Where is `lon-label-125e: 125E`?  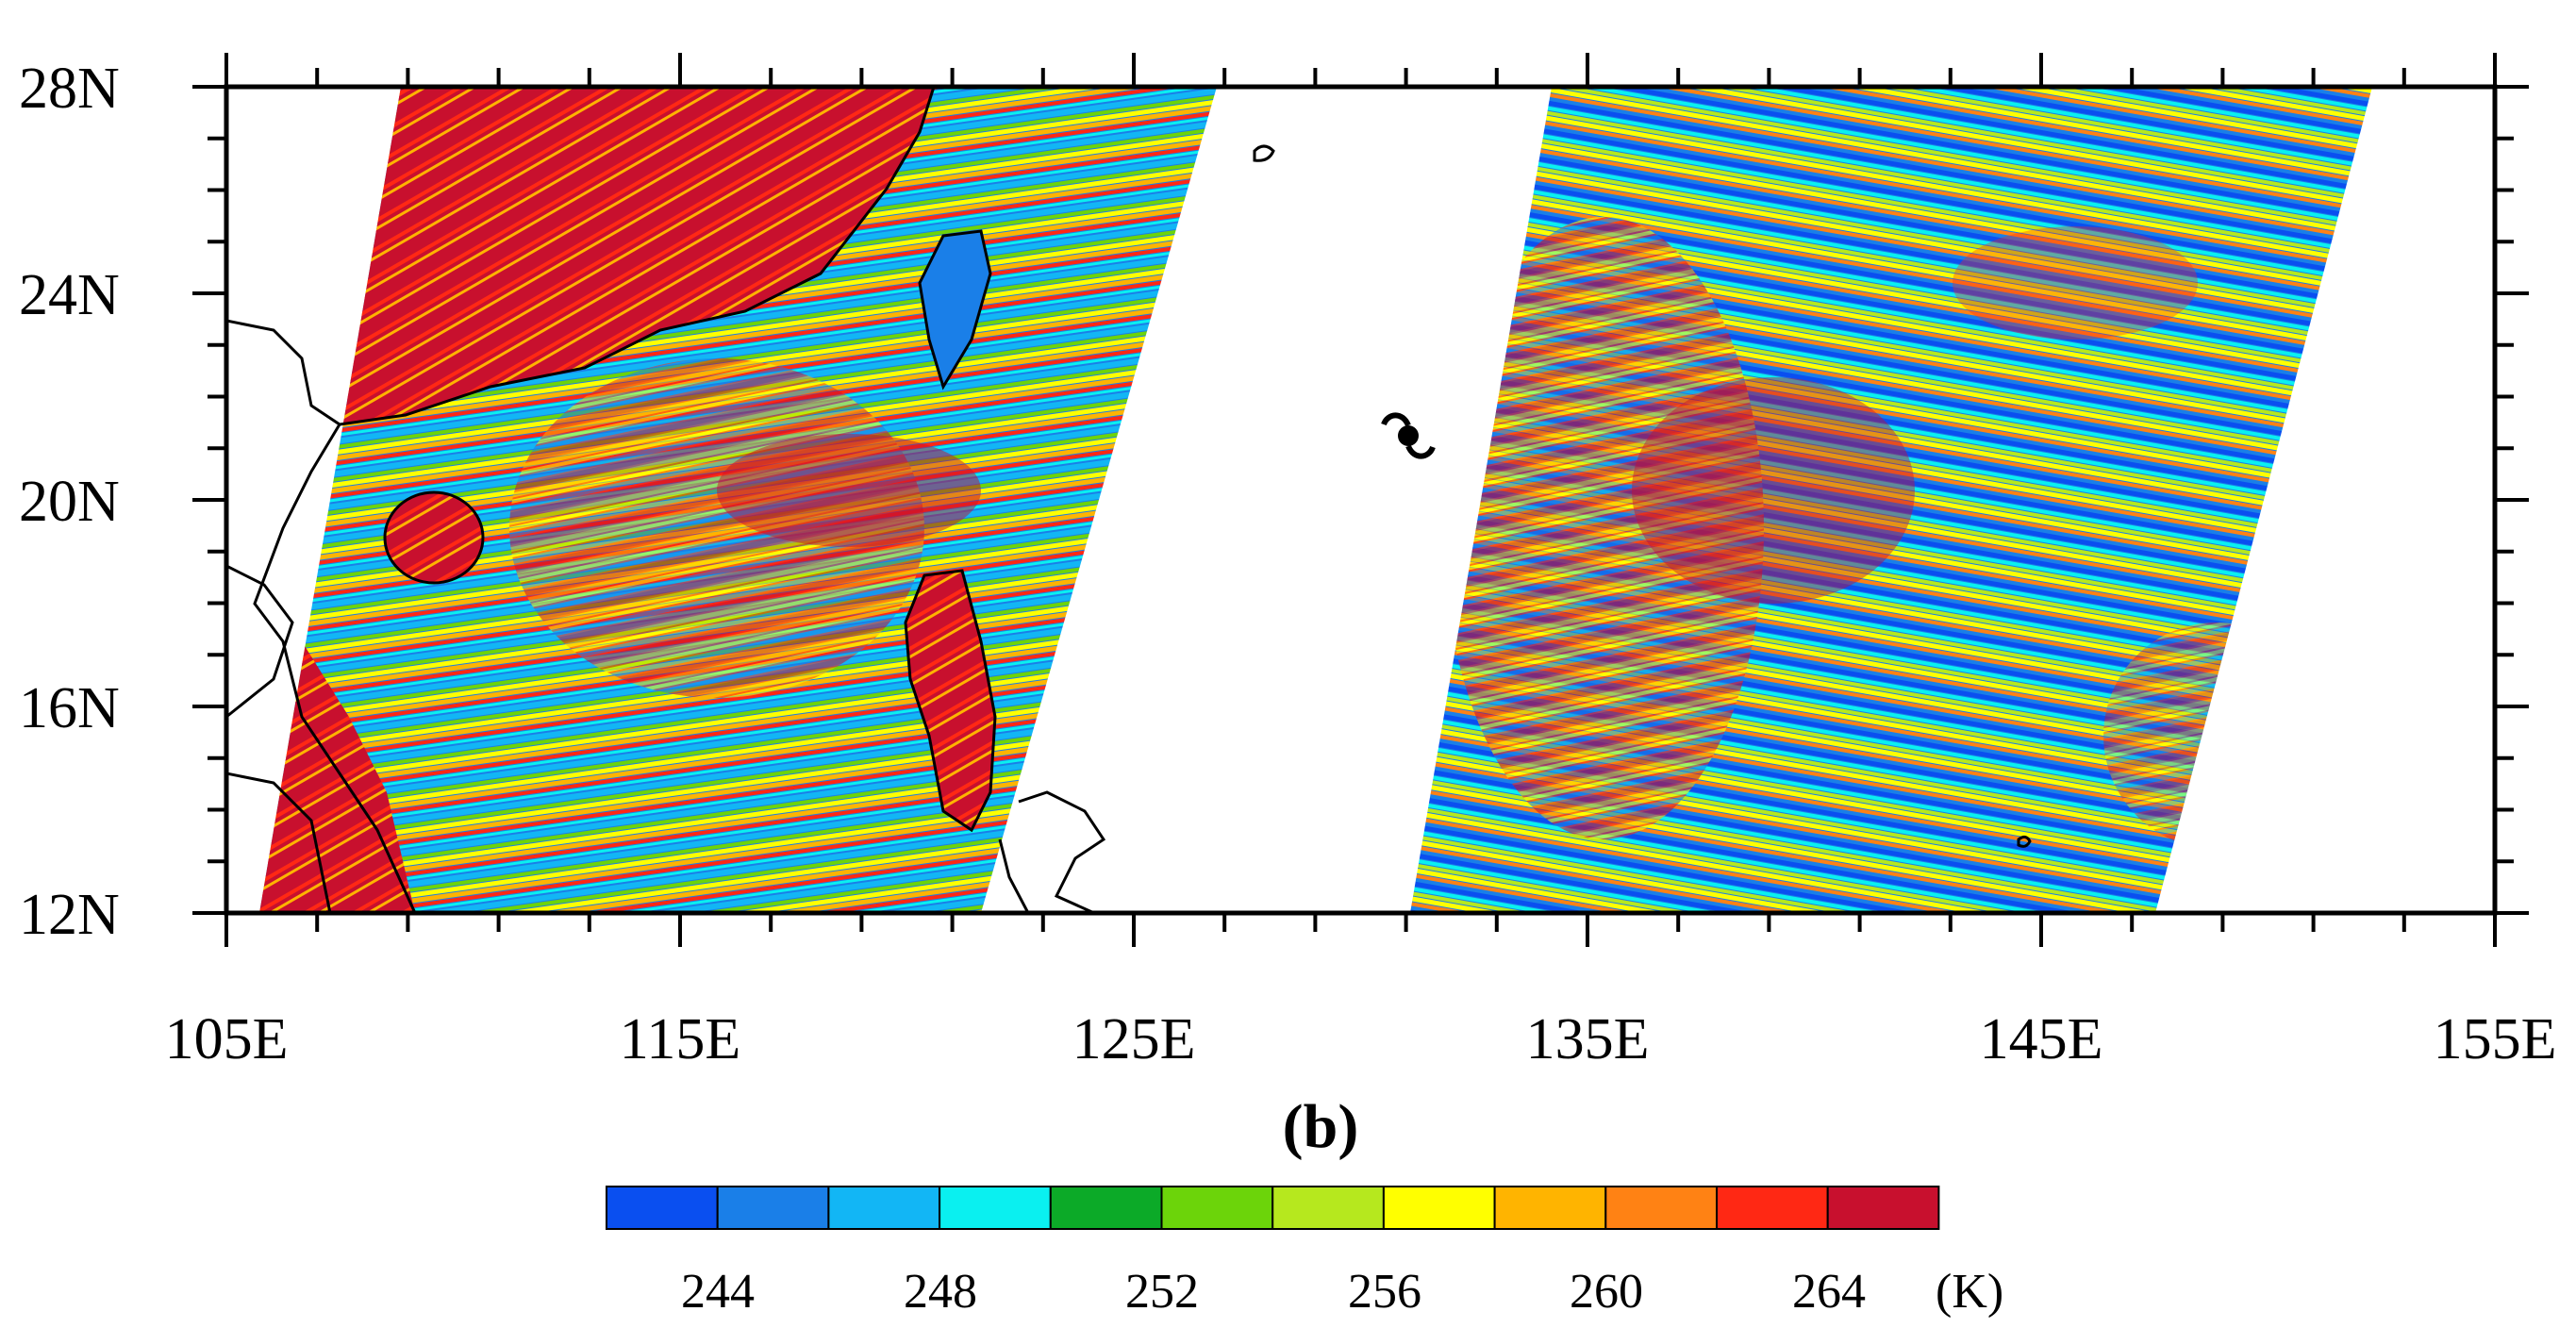 lon-label-125e: 125E is located at coordinates (1134, 1039).